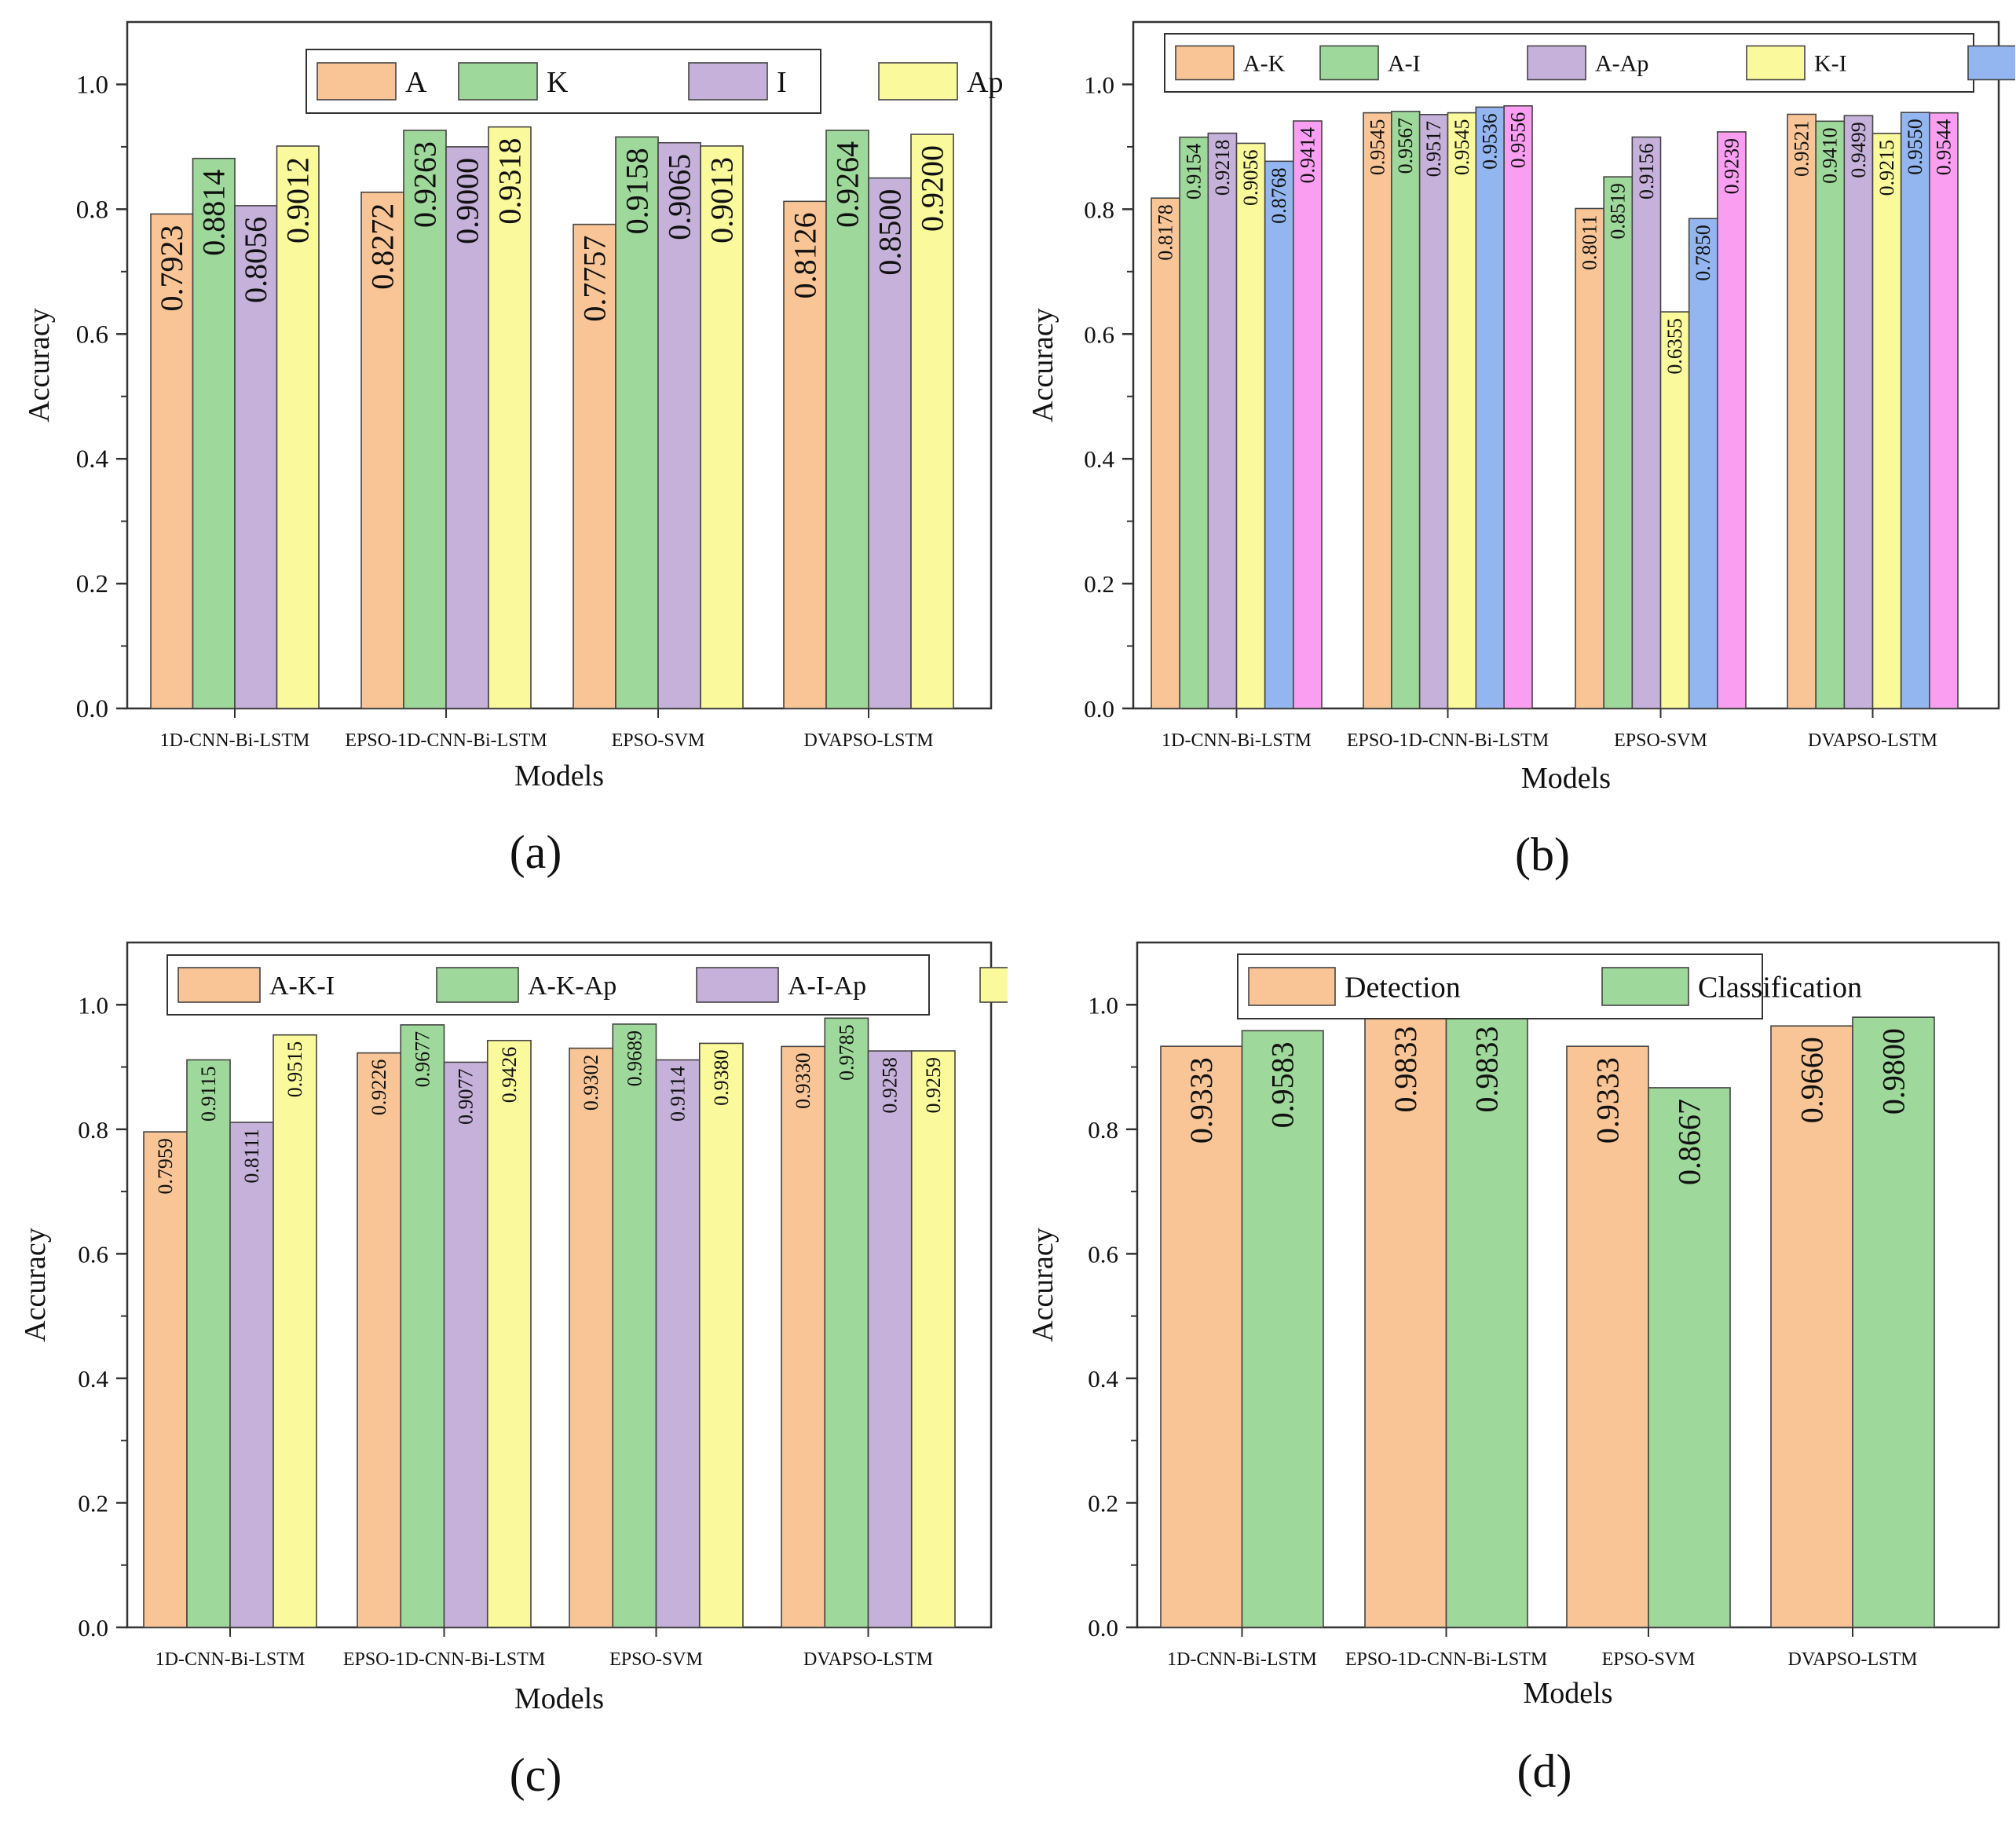 The height and width of the screenshot is (1841, 2016). I want to click on bar-value-label: 0.9215, so click(1886, 168).